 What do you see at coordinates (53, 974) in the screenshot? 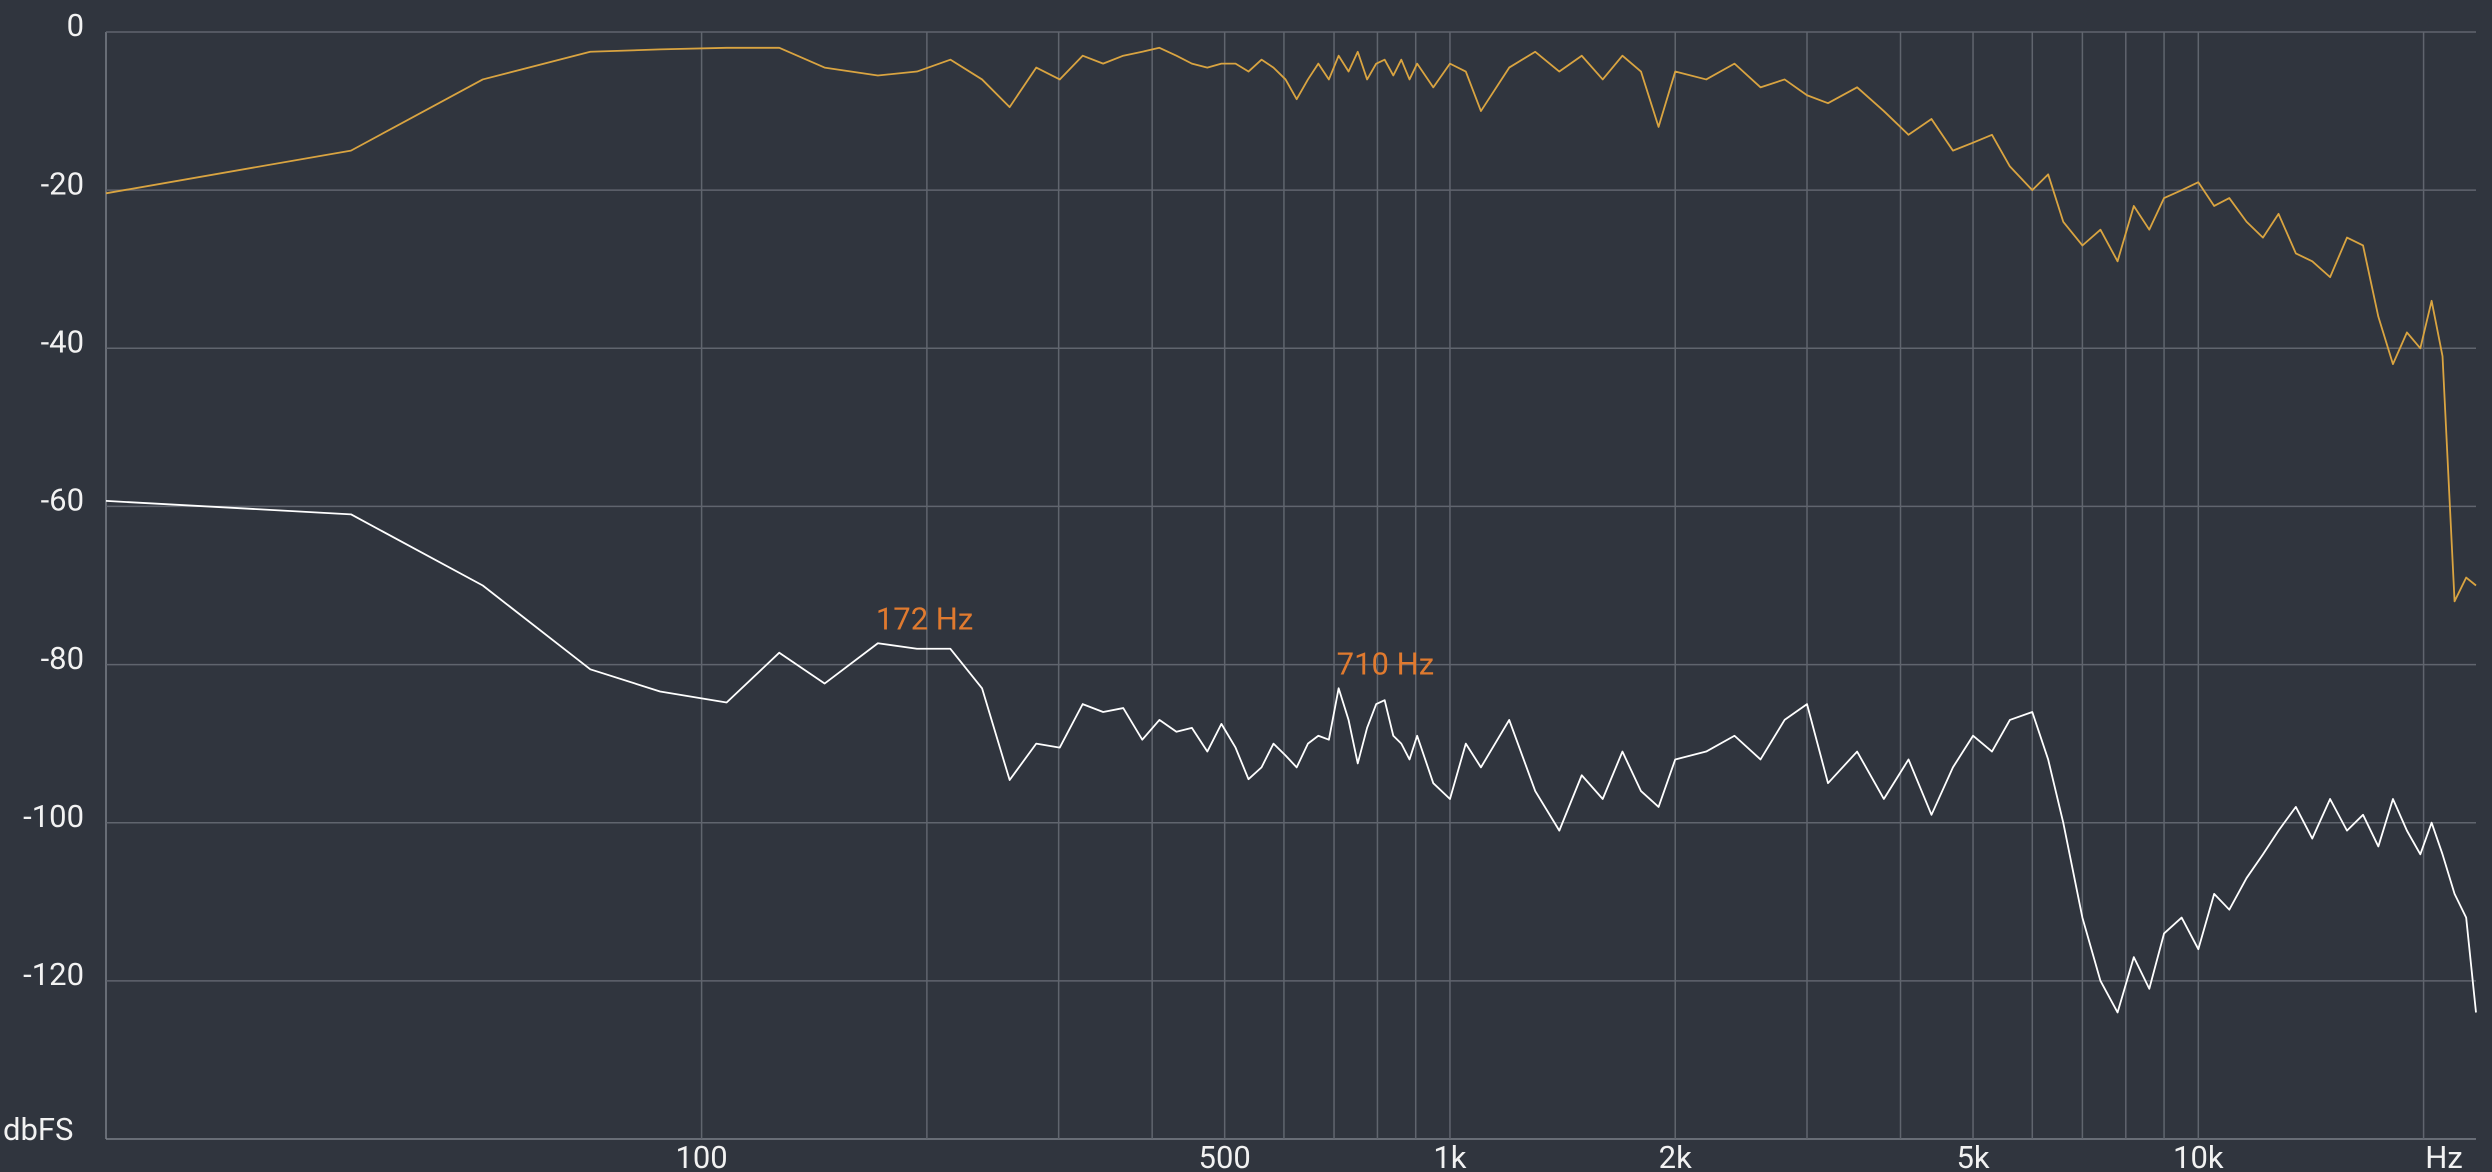
I see `y-tick-label: -120` at bounding box center [53, 974].